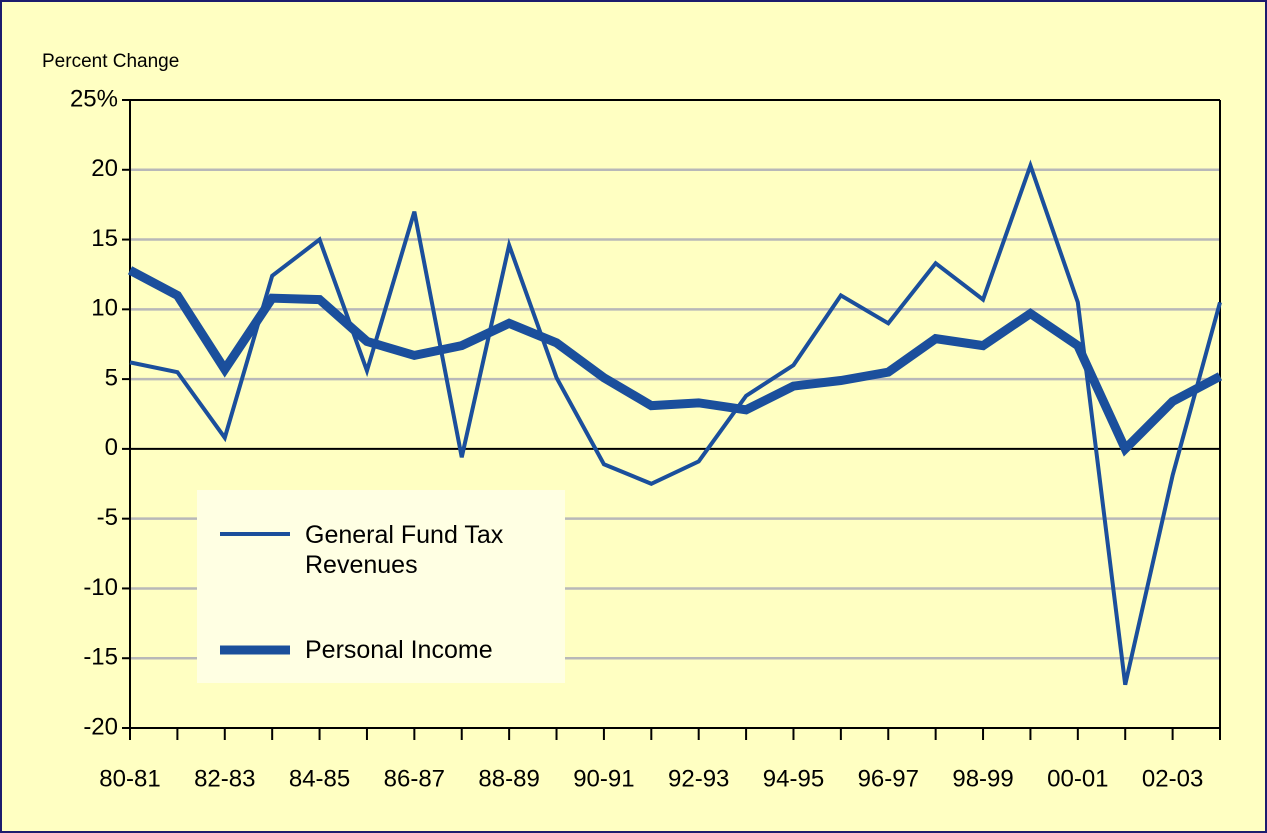 This screenshot has width=1267, height=833. Describe the element at coordinates (404, 550) in the screenshot. I see `legend-label: General Fund Tax Revenues` at that location.